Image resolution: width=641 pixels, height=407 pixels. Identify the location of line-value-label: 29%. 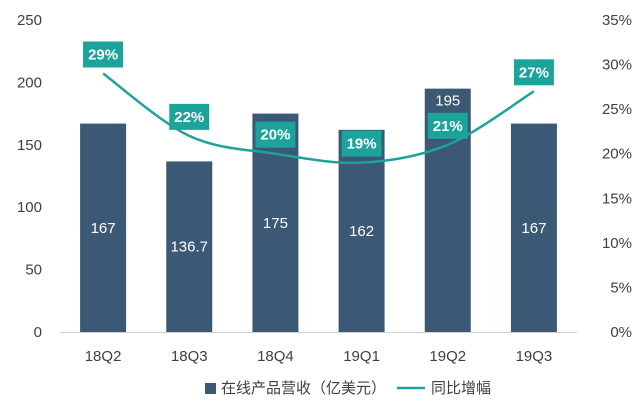
(103, 54).